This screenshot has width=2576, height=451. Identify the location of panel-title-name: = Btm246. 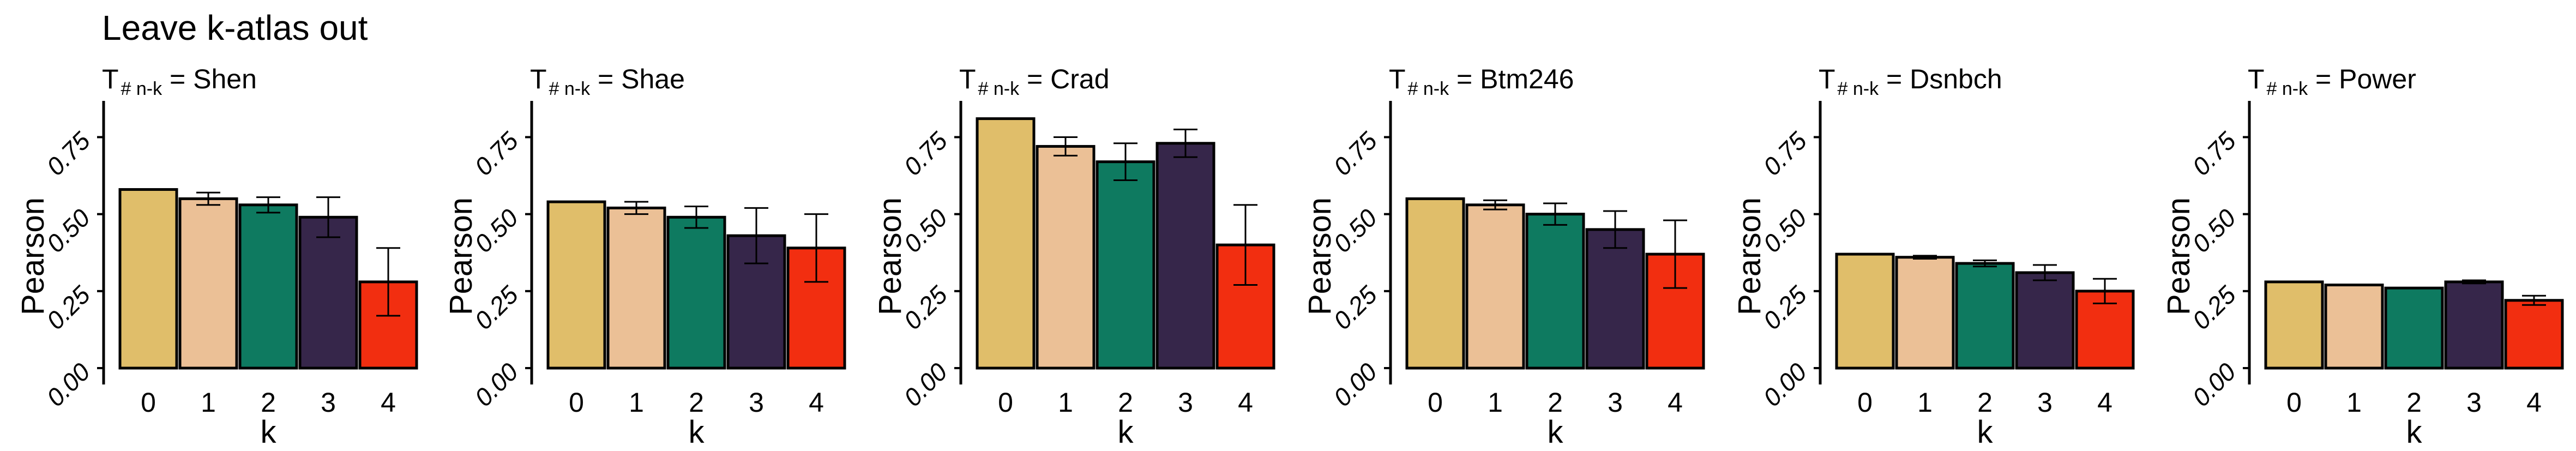
(1511, 79).